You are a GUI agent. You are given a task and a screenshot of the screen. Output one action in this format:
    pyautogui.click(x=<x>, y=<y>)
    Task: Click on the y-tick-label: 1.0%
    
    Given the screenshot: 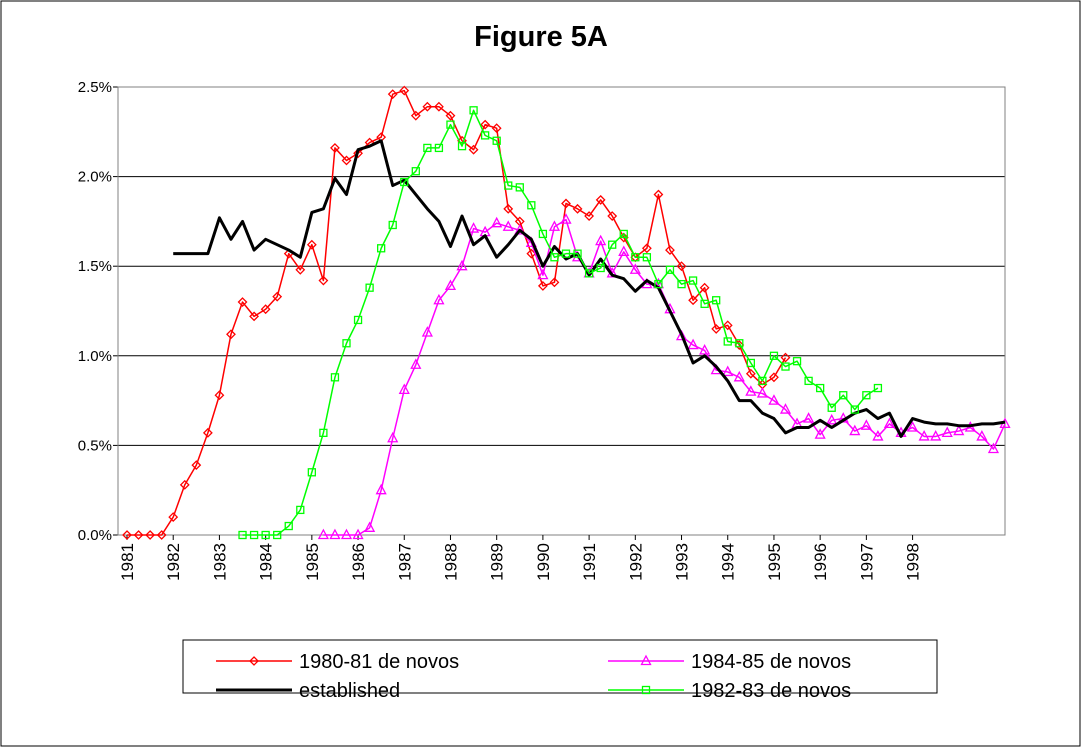 What is the action you would take?
    pyautogui.click(x=95, y=356)
    